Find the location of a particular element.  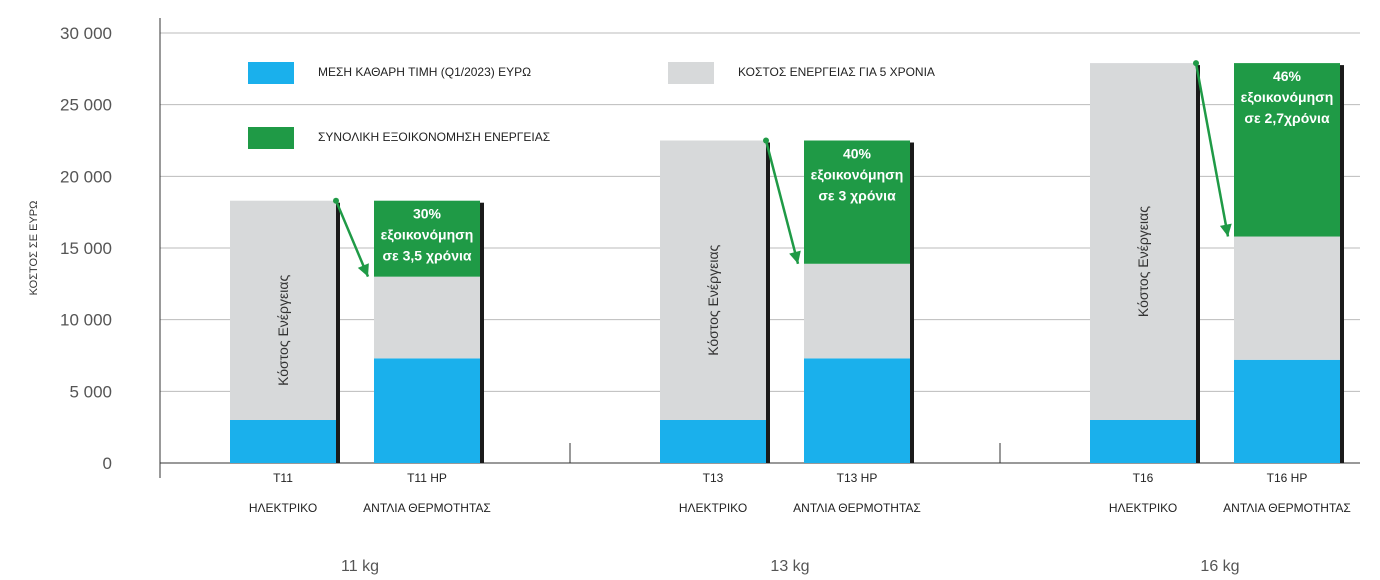

bar-energy-T16 is located at coordinates (1143, 241).